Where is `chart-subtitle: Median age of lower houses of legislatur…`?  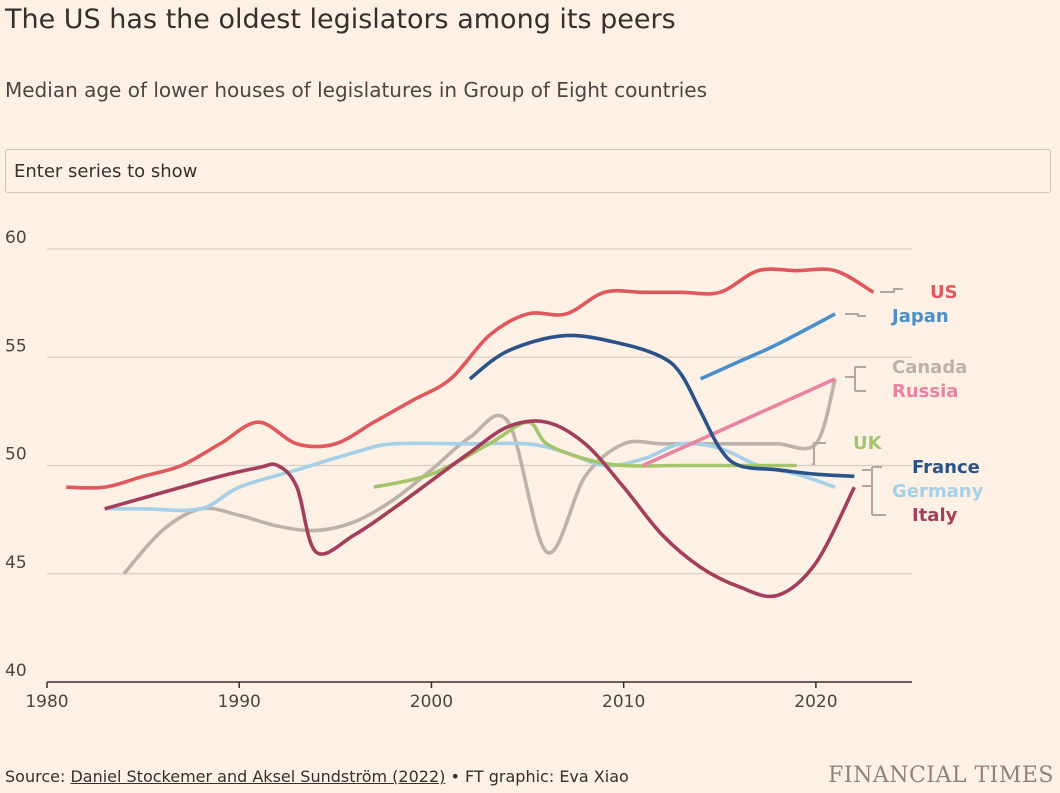
chart-subtitle: Median age of lower houses of legislatur… is located at coordinates (356, 90).